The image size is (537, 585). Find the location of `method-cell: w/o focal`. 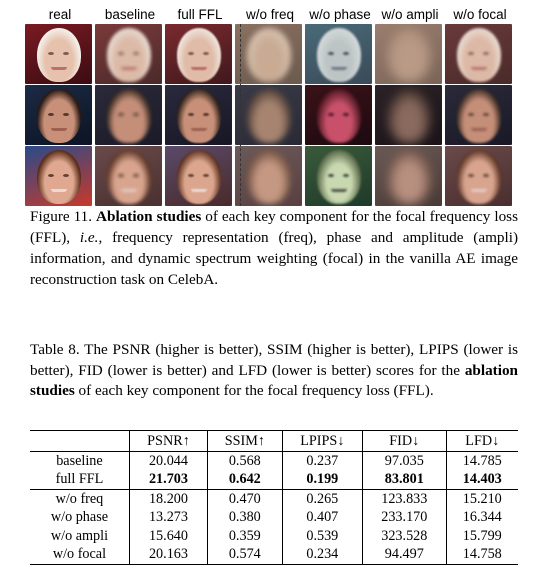

method-cell: w/o focal is located at coordinates (80, 555).